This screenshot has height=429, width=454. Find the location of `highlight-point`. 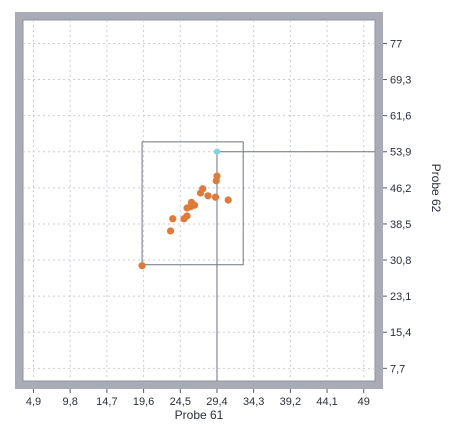

highlight-point is located at coordinates (217, 151).